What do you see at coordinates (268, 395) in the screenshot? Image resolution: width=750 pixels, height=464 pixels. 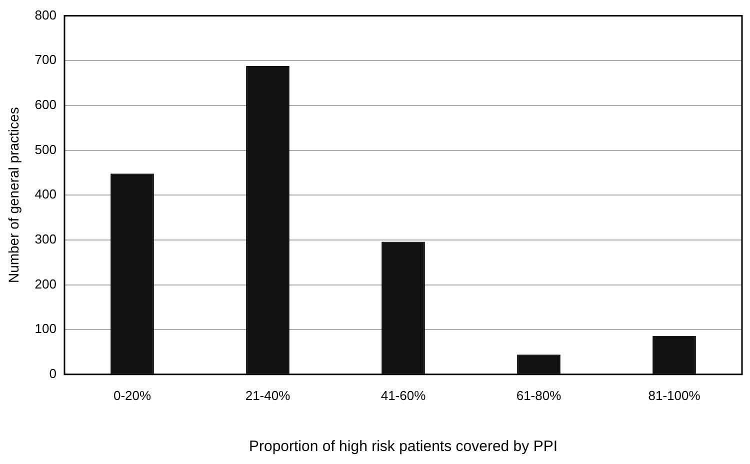 I see `x-tick-label: 21-40%` at bounding box center [268, 395].